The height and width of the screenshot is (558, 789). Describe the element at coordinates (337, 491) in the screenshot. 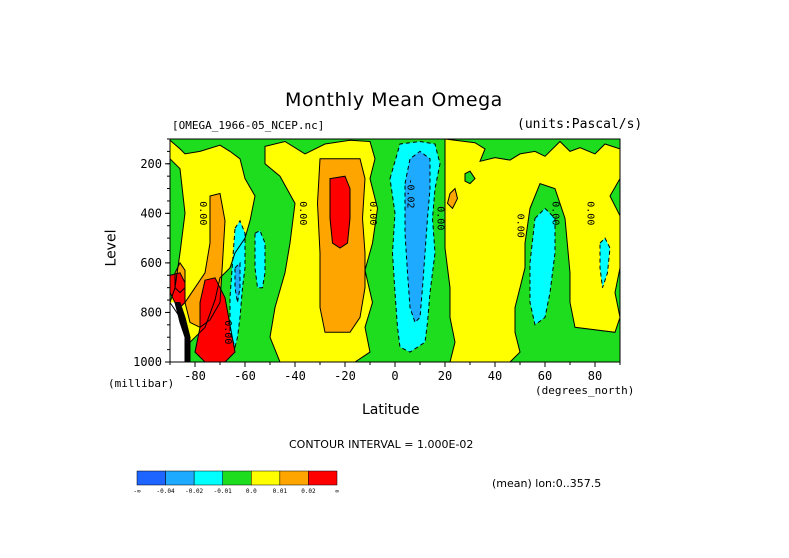

I see `colorbar-level-label-7: ∞` at that location.